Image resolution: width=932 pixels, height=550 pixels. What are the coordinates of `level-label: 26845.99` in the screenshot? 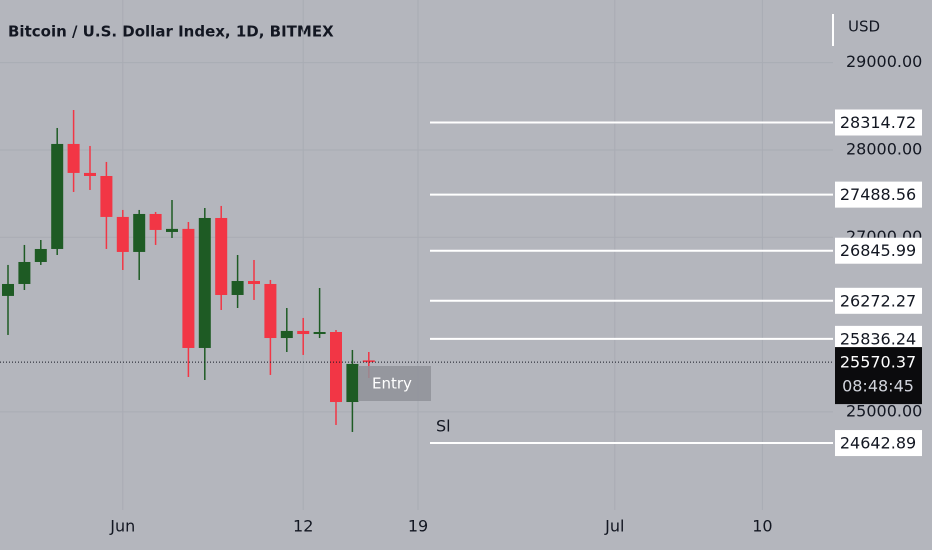 It's located at (878, 250).